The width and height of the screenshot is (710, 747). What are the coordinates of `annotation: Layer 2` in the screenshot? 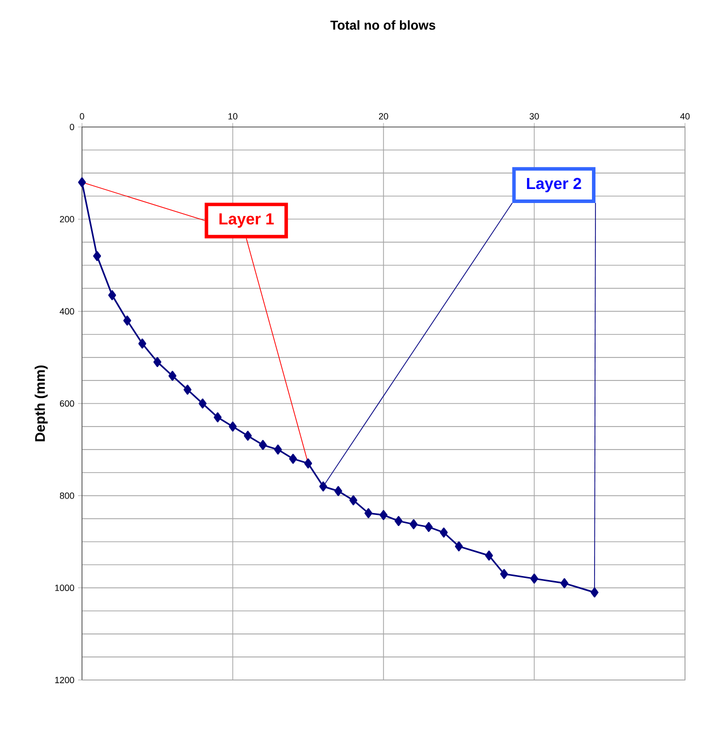 It's located at (554, 185).